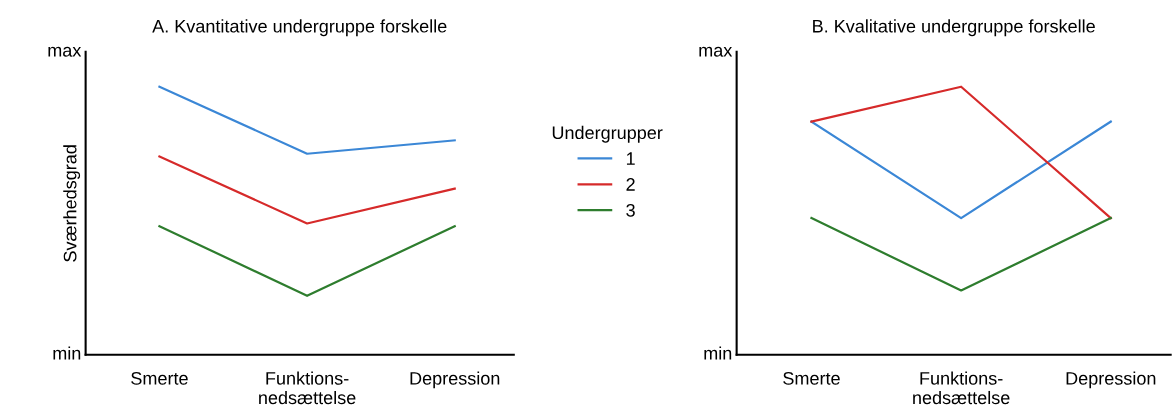 The width and height of the screenshot is (1173, 415). What do you see at coordinates (630, 210) in the screenshot?
I see `legend-label: 3` at bounding box center [630, 210].